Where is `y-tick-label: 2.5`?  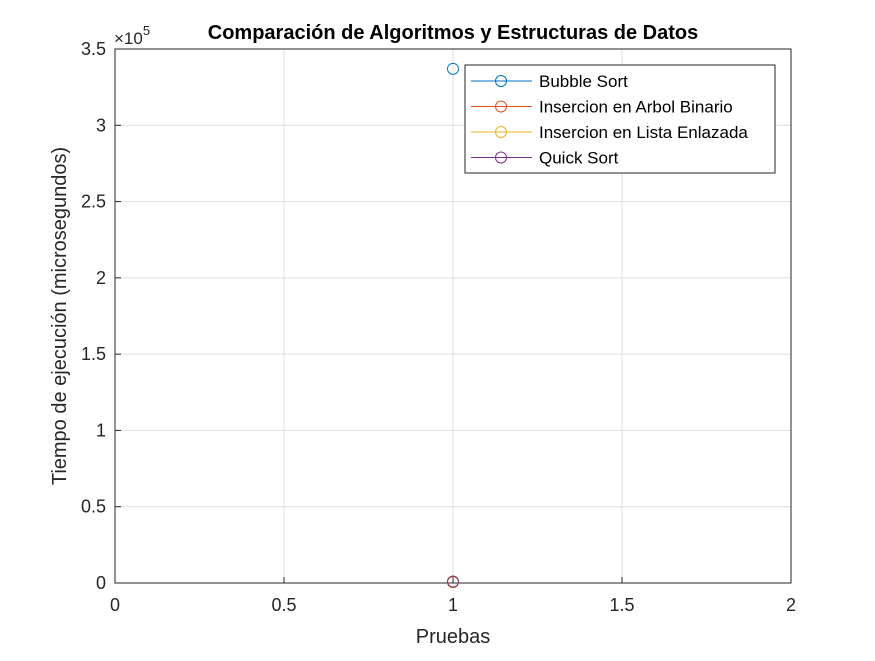
y-tick-label: 2.5 is located at coordinates (93, 202).